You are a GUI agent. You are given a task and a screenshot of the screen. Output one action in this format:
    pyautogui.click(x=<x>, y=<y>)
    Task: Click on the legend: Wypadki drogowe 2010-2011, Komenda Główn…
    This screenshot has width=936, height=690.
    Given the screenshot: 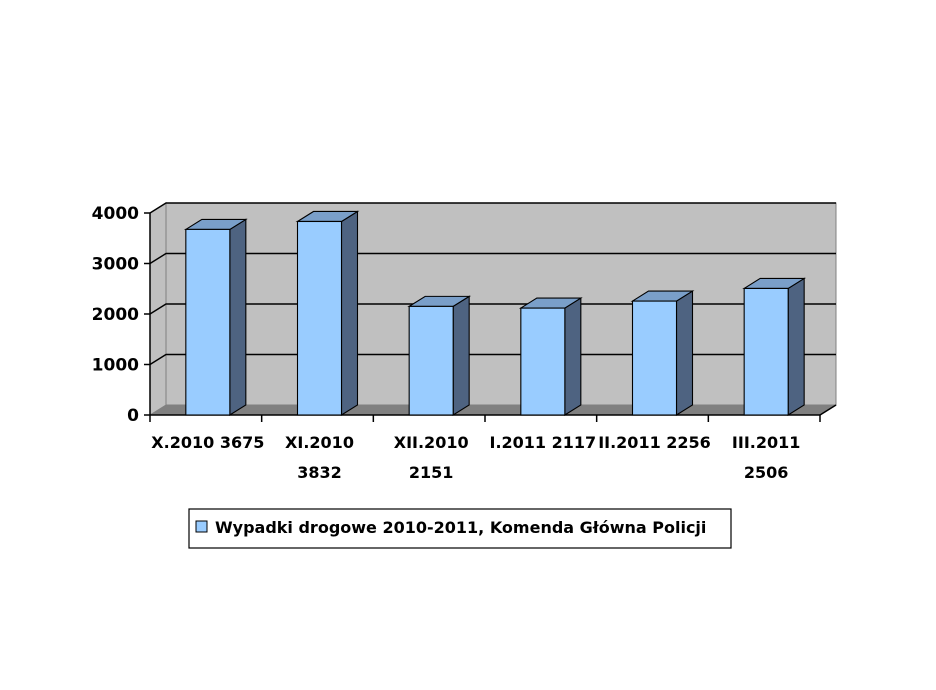 What is the action you would take?
    pyautogui.click(x=460, y=528)
    